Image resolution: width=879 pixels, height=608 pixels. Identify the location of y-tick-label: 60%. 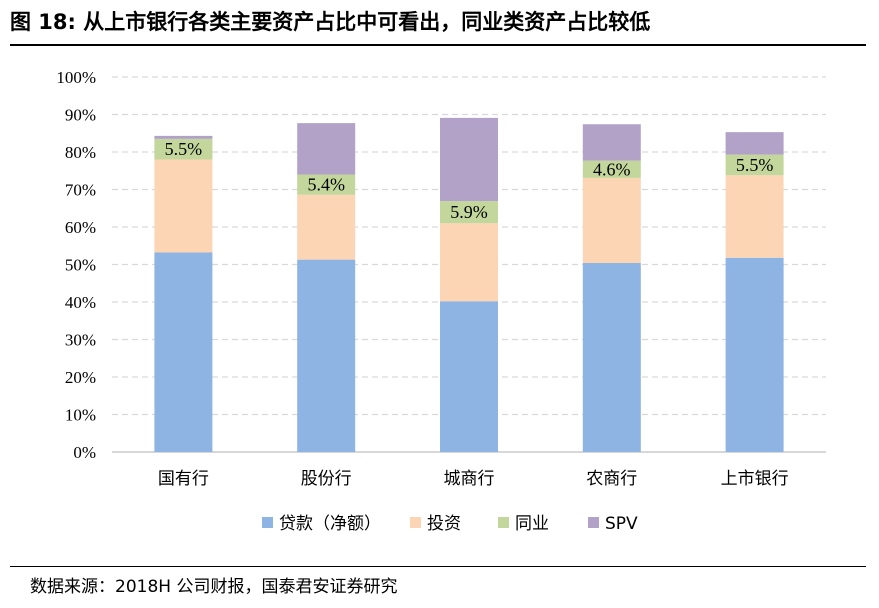
(80, 227).